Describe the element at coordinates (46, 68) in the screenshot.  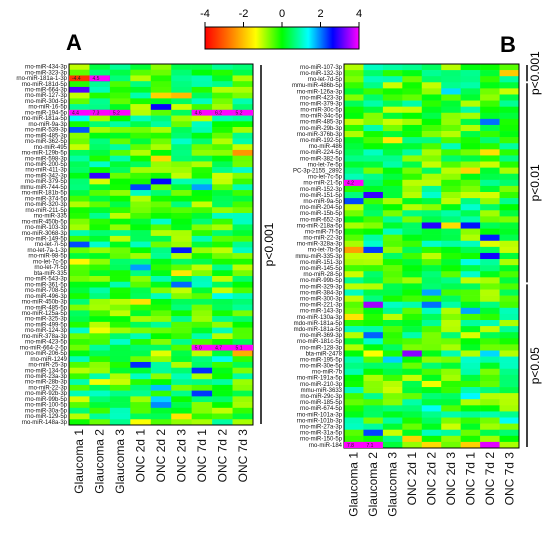
I see `row-label: rno-miR-434-3p` at that location.